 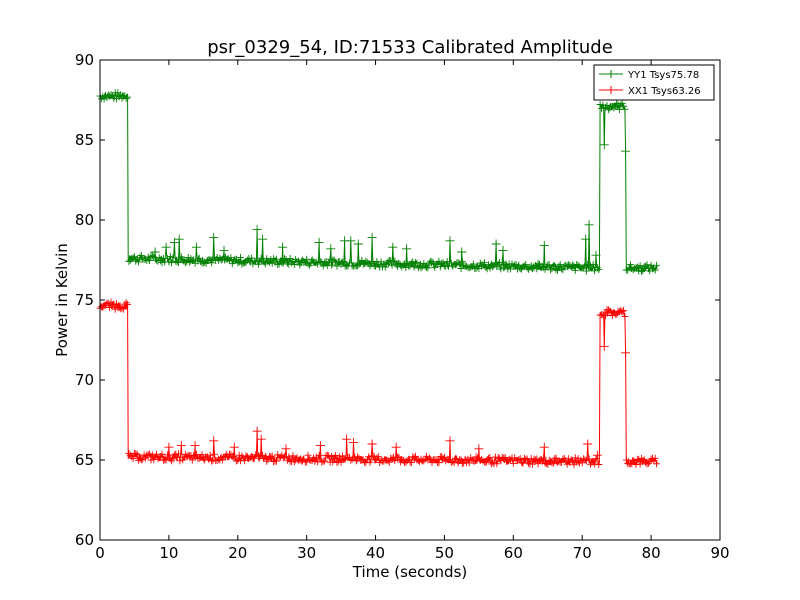 What do you see at coordinates (84, 60) in the screenshot?
I see `y-tick-label: 90` at bounding box center [84, 60].